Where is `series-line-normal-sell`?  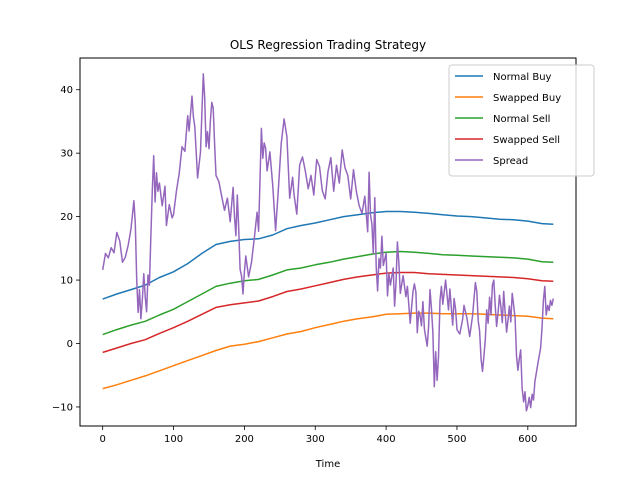 series-line-normal-sell is located at coordinates (328, 293).